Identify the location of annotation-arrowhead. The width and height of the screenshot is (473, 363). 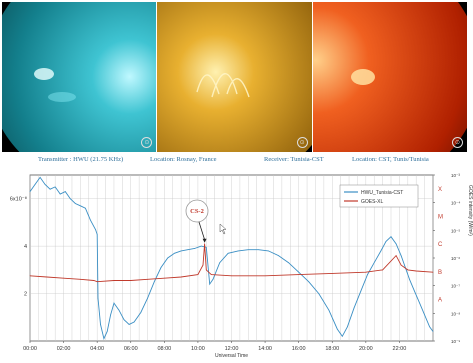
(204, 240).